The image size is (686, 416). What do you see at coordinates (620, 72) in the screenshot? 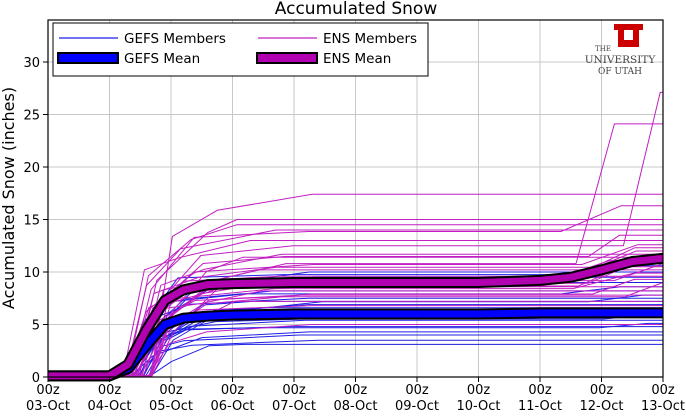
I see `logo-of-utah: OF UTAH` at bounding box center [620, 72].